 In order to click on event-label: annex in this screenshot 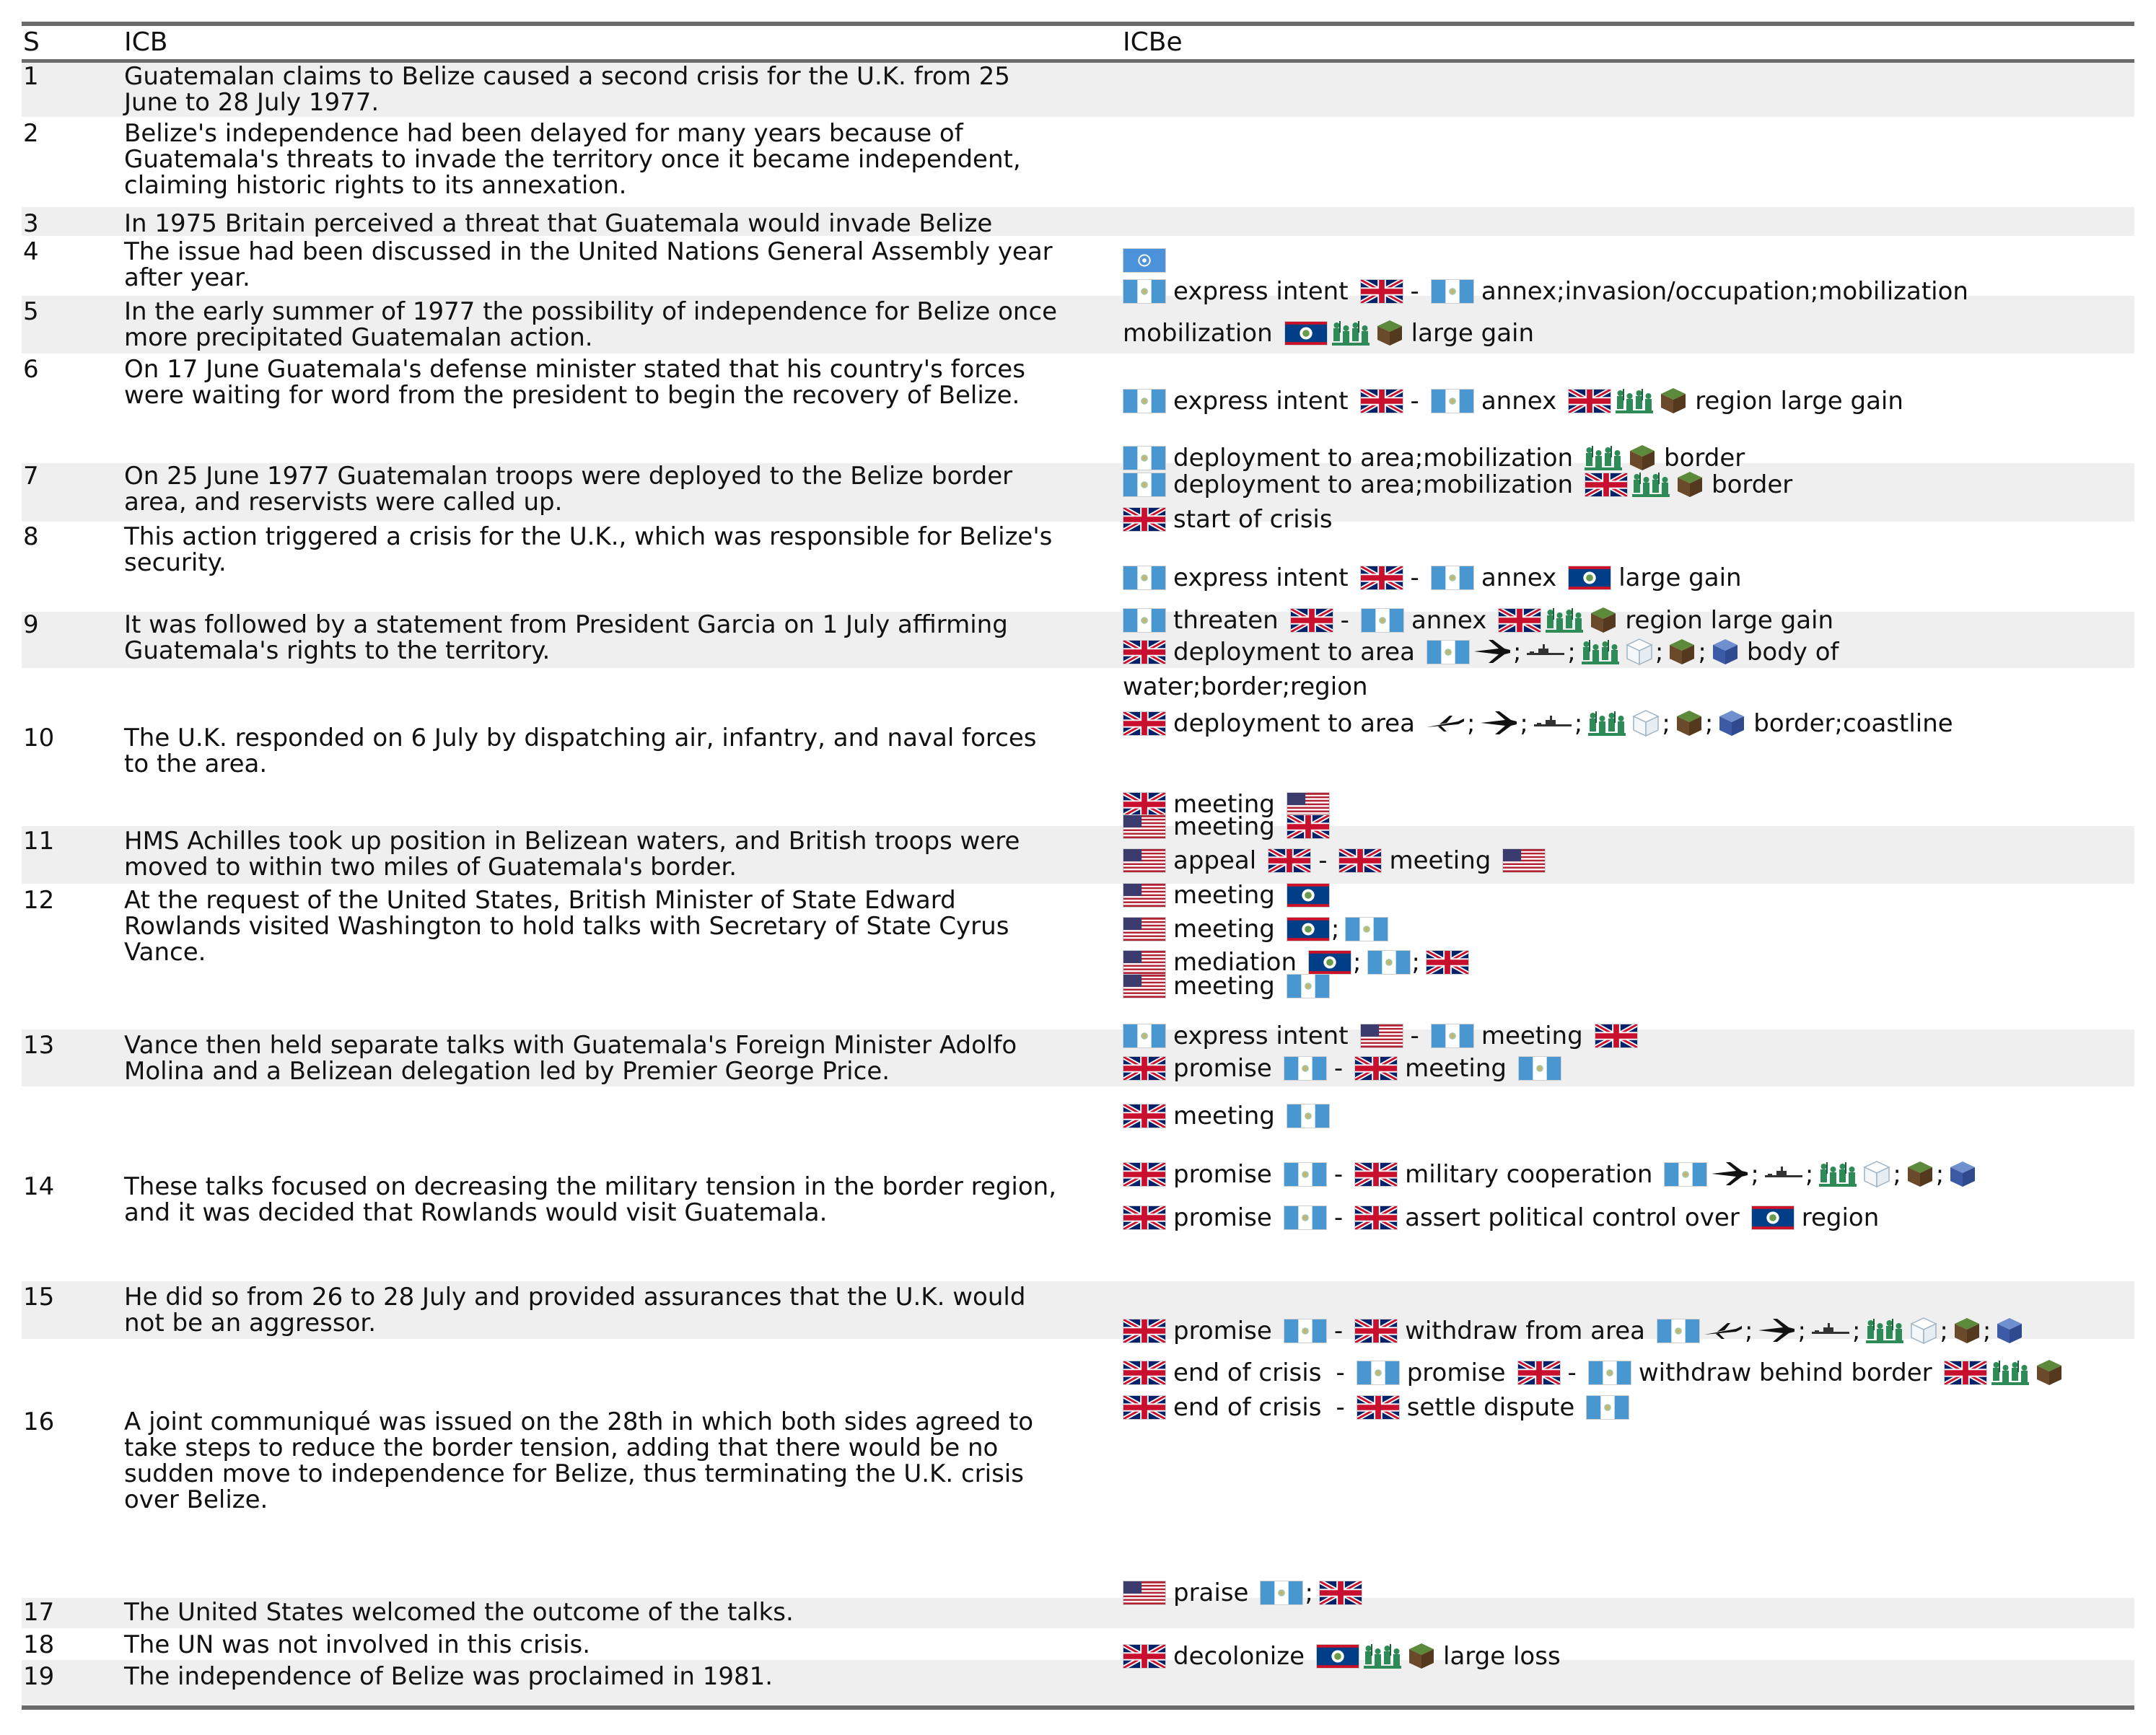, I will do `click(1449, 620)`.